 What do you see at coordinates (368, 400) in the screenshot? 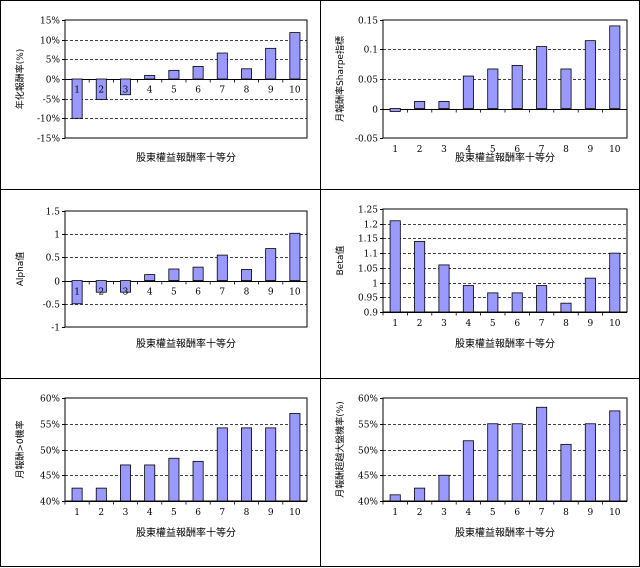
I see `y-tick-label: 60%` at bounding box center [368, 400].